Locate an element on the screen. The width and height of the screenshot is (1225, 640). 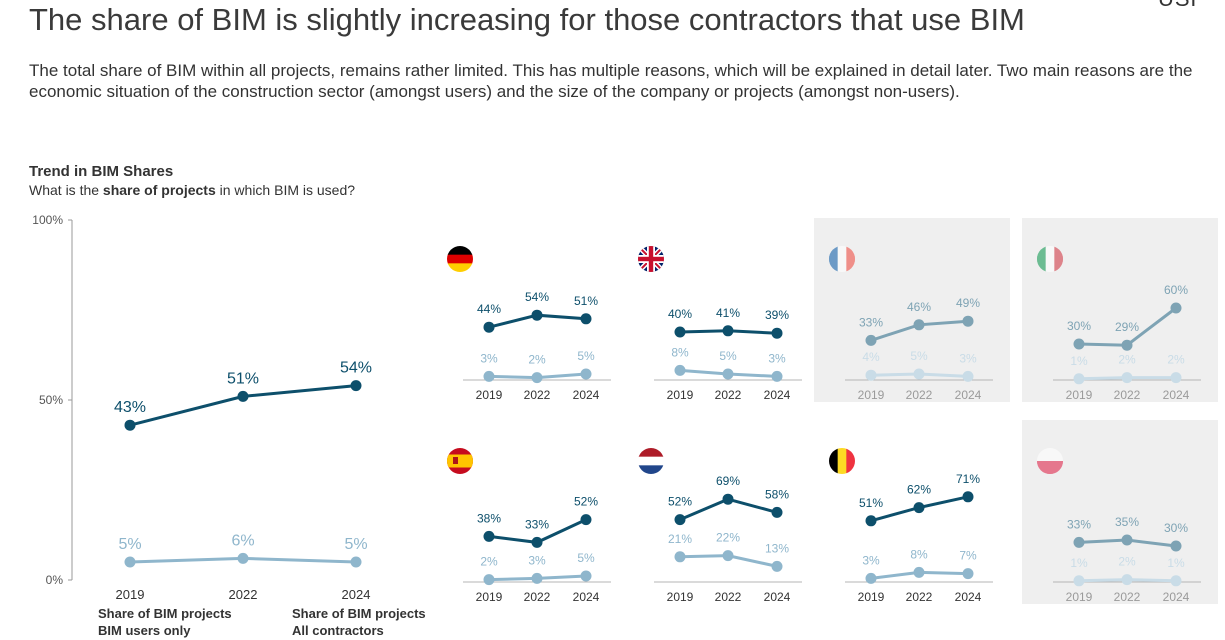
country-chart: 2019 2022 2024 44% 54% 51% 3% 2% 5% is located at coordinates (529, 324).